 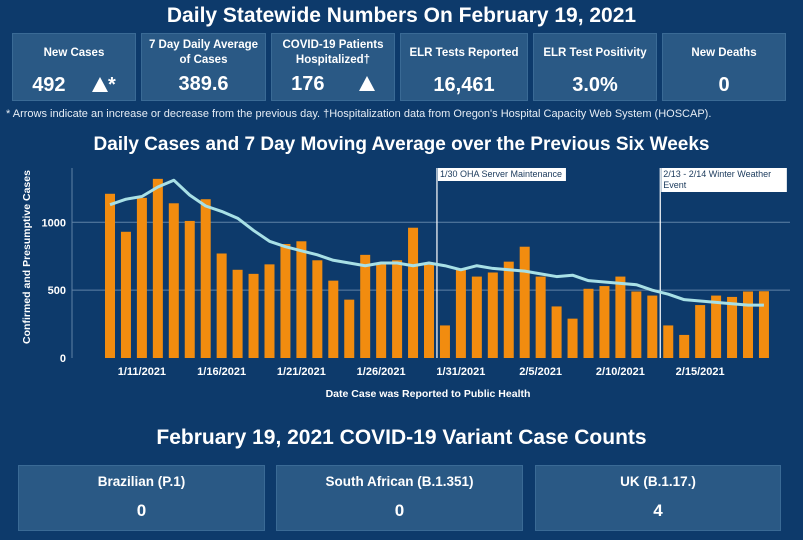 What do you see at coordinates (308, 84) in the screenshot?
I see `card-value: 176` at bounding box center [308, 84].